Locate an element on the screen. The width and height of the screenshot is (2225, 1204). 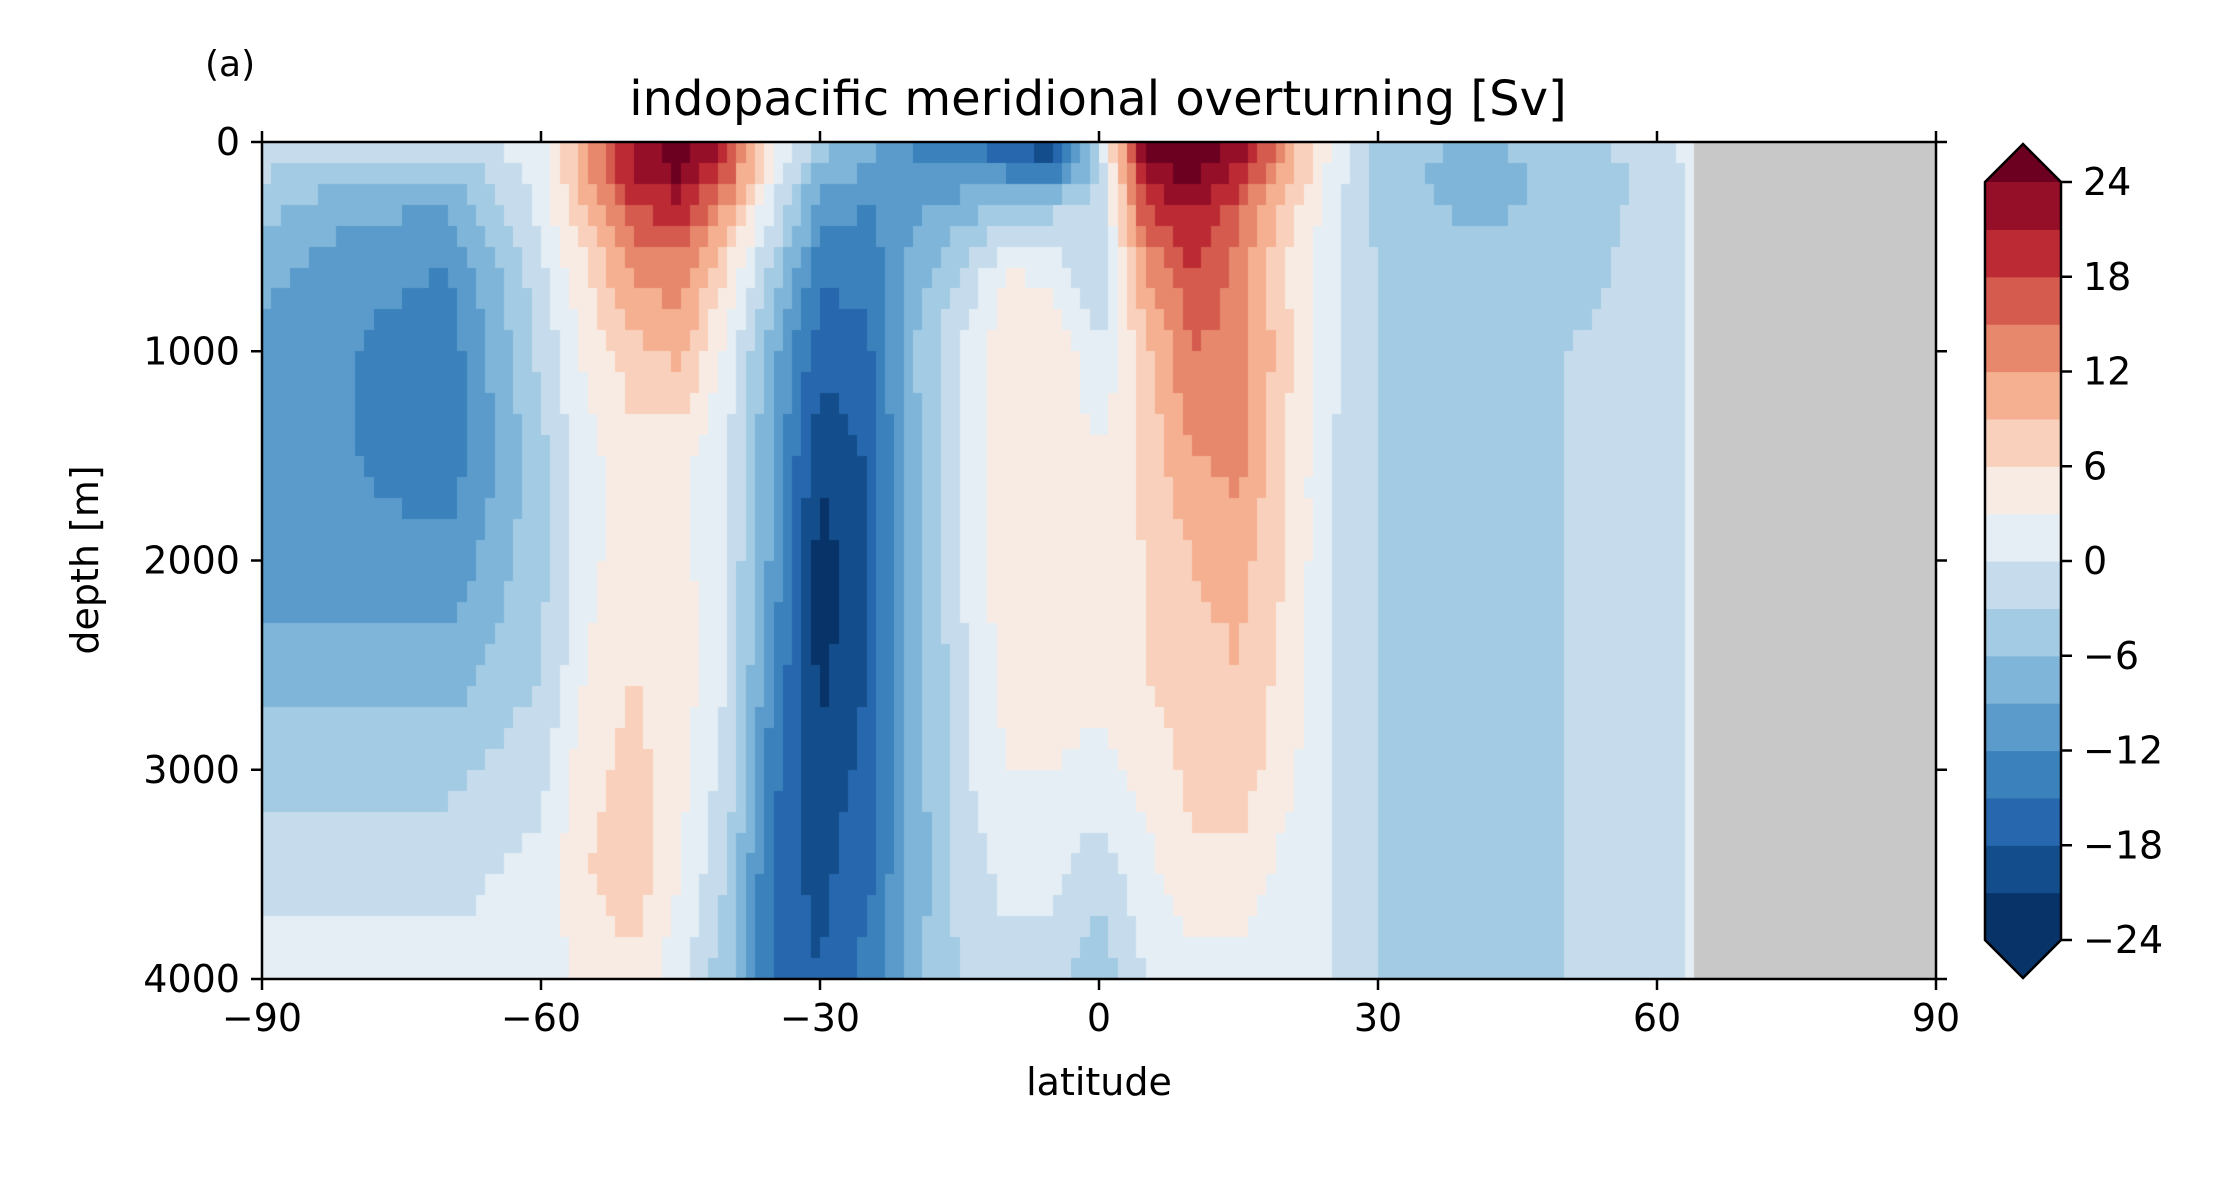
x-axis-label: latitude is located at coordinates (1099, 1082).